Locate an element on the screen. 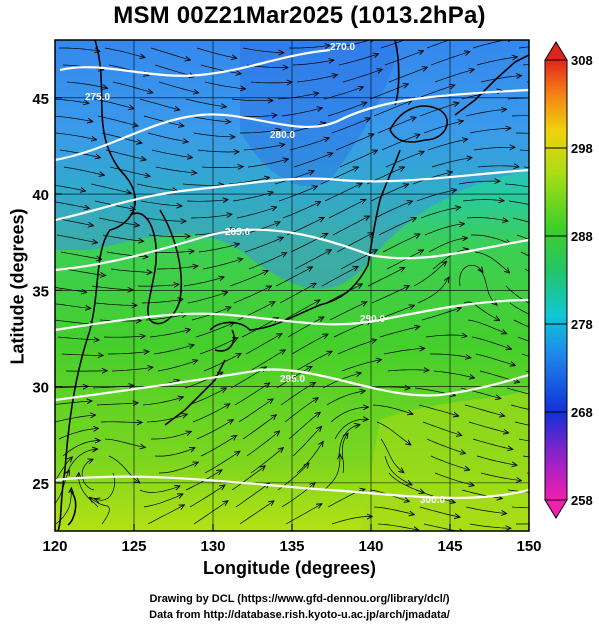 This screenshot has height=625, width=599. y-axis-ticks: 25 30 35 40 45 is located at coordinates (47, 292).